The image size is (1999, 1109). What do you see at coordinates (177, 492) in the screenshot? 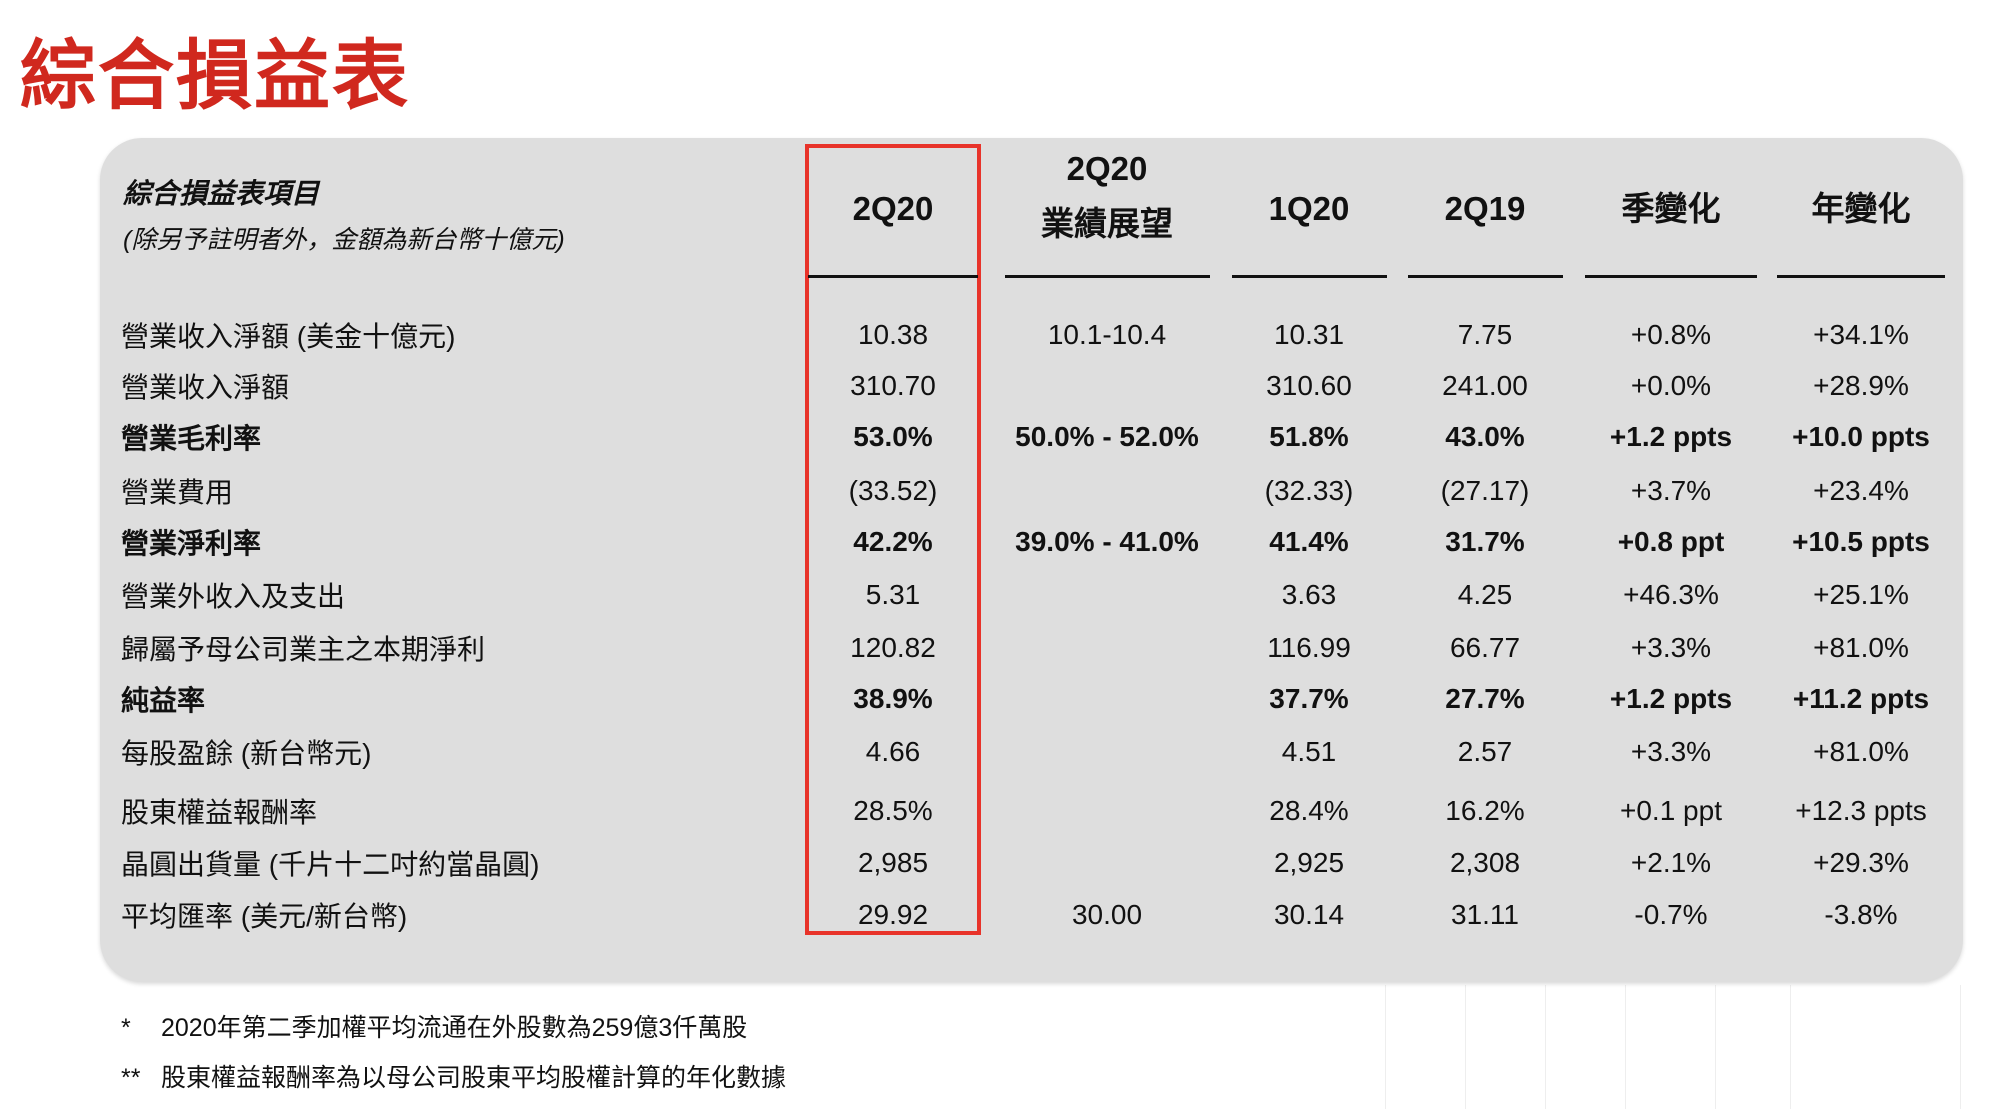
I see `row-label: 營業費用` at bounding box center [177, 492].